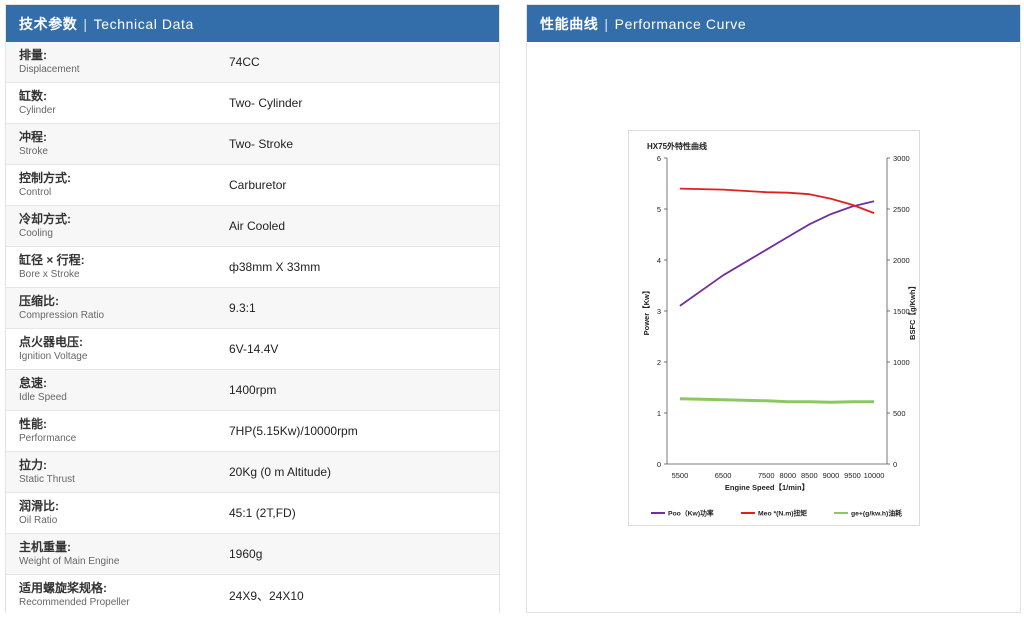 The height and width of the screenshot is (620, 1024). What do you see at coordinates (38, 520) in the screenshot?
I see `spec-label-en: Oil Ratio` at bounding box center [38, 520].